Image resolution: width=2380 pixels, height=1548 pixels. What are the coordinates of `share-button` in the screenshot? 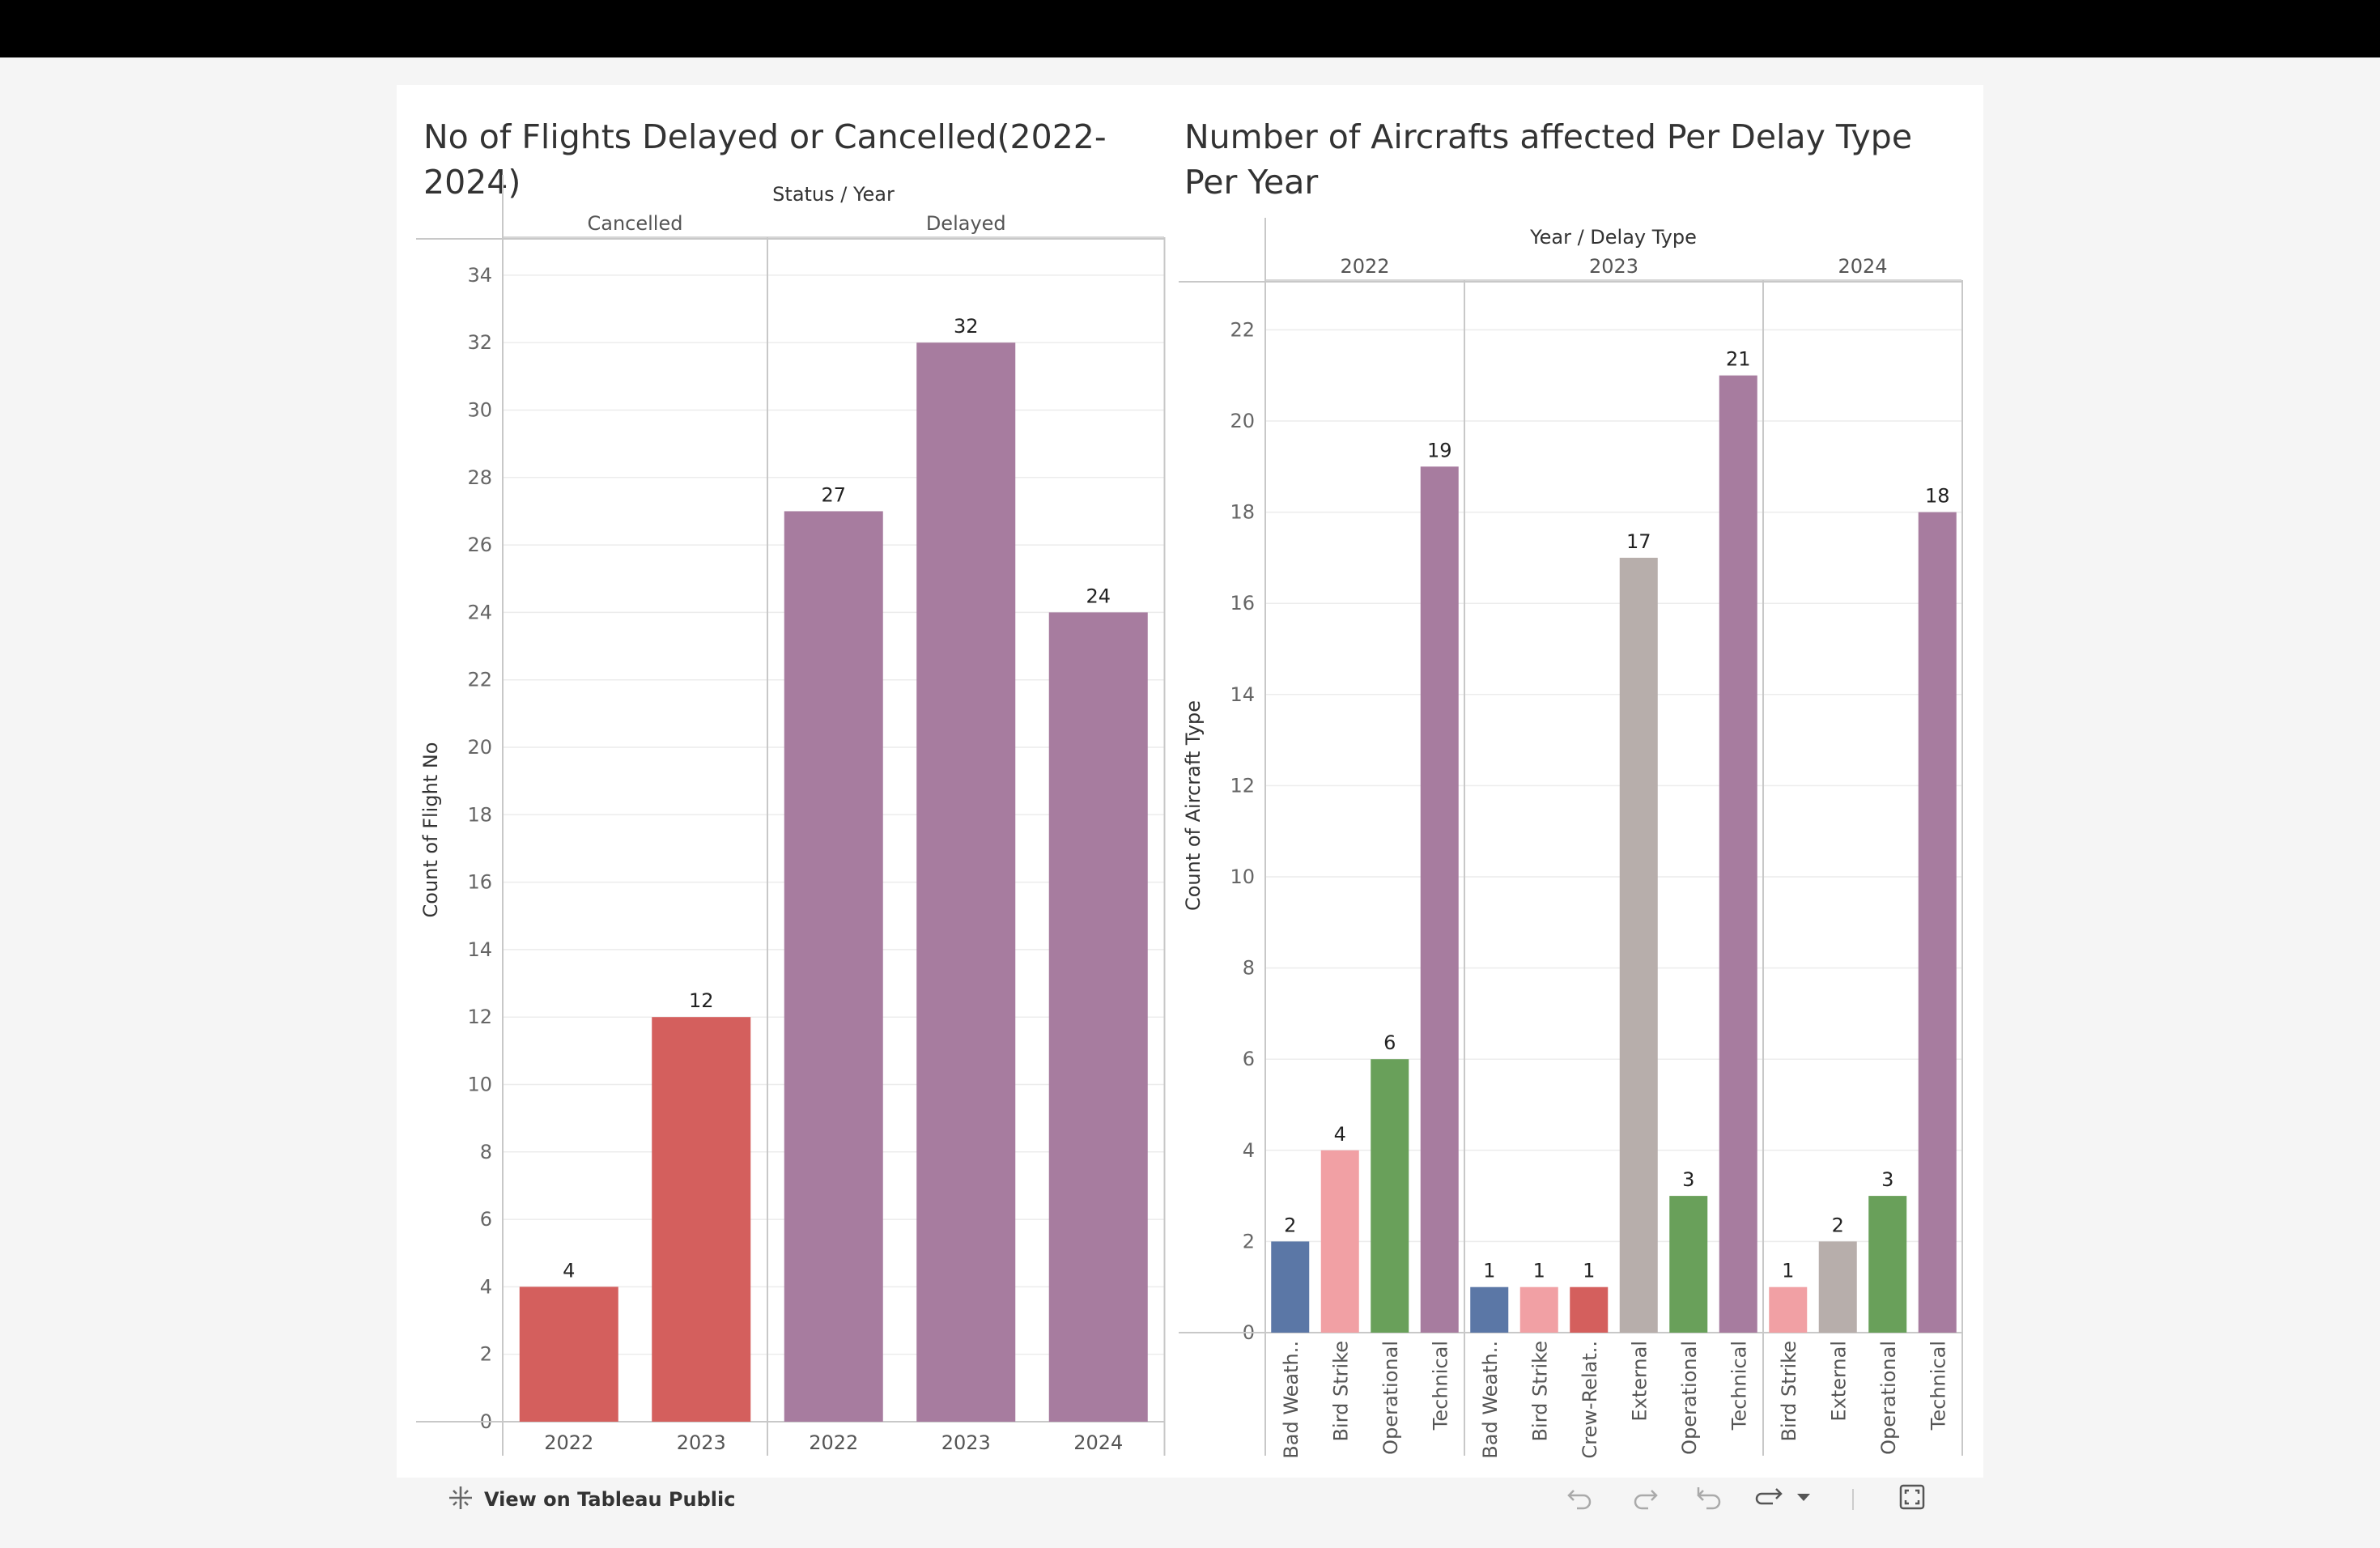 It's located at (1770, 1498).